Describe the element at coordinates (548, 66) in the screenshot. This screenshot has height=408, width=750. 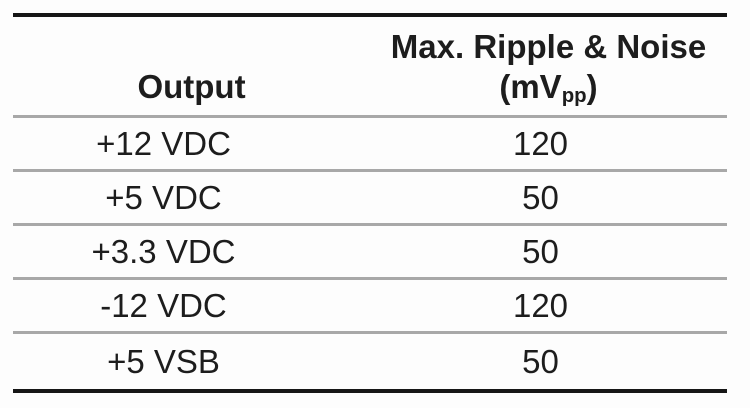
I see `column-header-ripple: Max. Ripple & Noise (mVpp)` at that location.